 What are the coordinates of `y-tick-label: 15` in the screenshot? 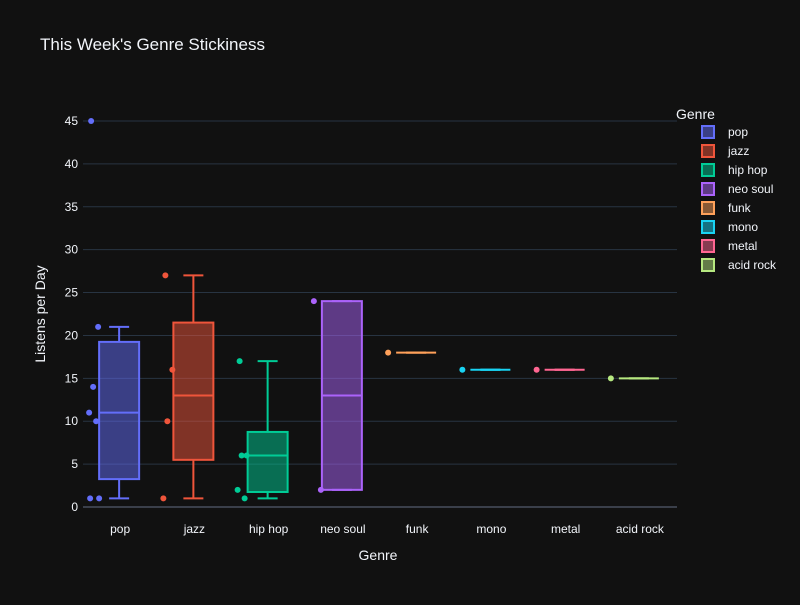 It's located at (72, 378).